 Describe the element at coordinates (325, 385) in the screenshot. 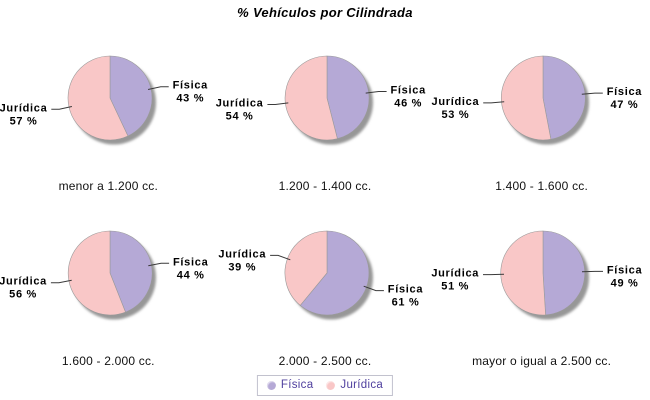

I see `legend: Física Jurídica` at that location.